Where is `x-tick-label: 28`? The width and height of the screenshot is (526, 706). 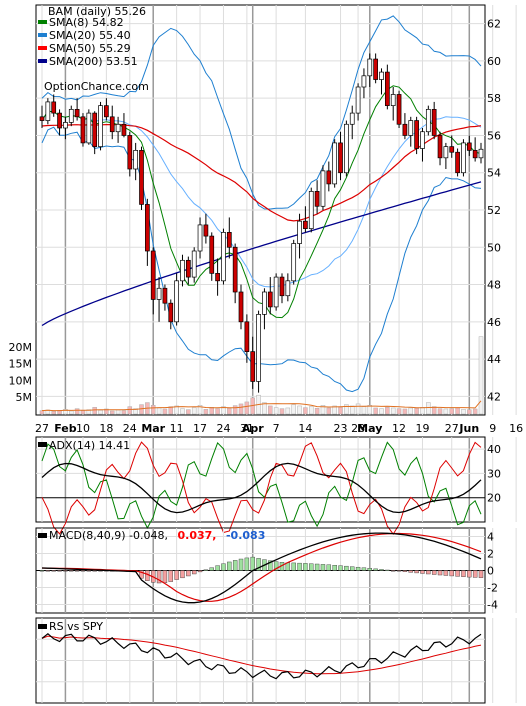
x-tick-label: 28 is located at coordinates (358, 428).